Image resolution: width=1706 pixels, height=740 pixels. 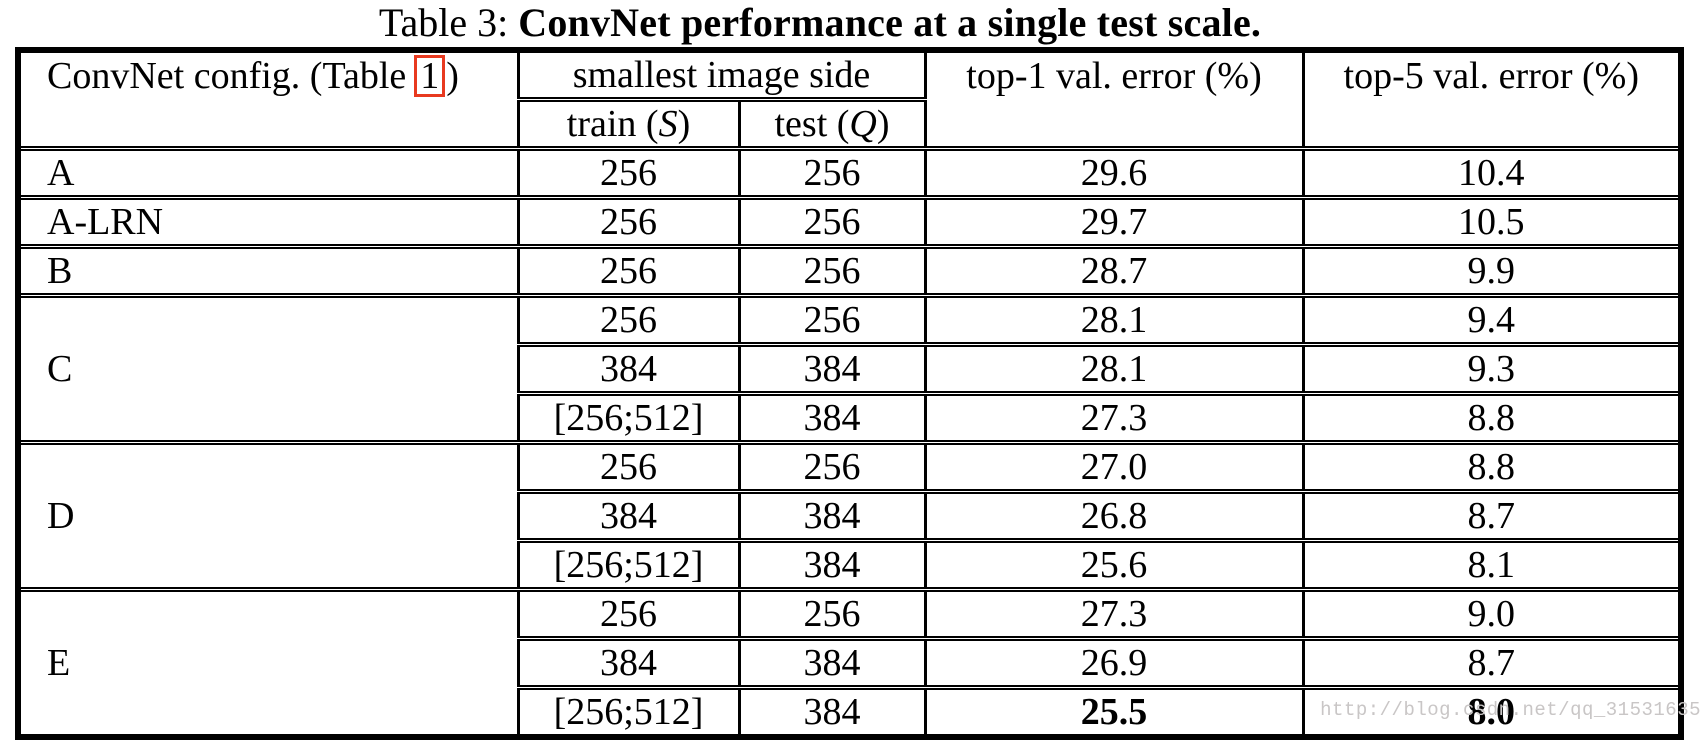 What do you see at coordinates (1114, 271) in the screenshot?
I see `top1-cell: 28.7` at bounding box center [1114, 271].